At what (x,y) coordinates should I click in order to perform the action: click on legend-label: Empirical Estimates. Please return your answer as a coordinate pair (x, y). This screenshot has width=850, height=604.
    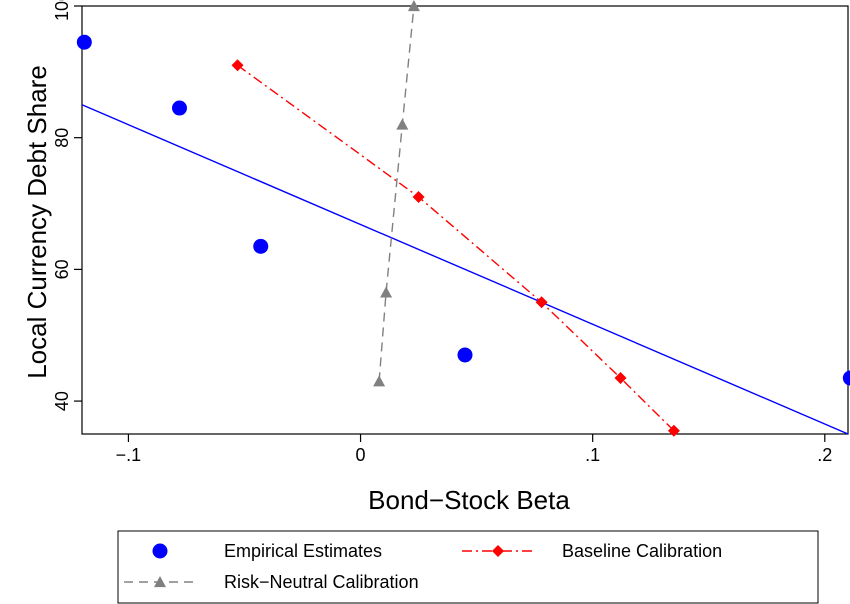
    Looking at the image, I should click on (303, 551).